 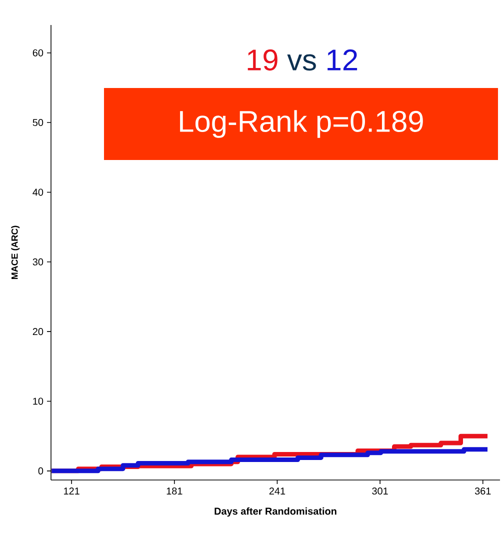 What do you see at coordinates (38, 122) in the screenshot?
I see `y-tick-label: 50` at bounding box center [38, 122].